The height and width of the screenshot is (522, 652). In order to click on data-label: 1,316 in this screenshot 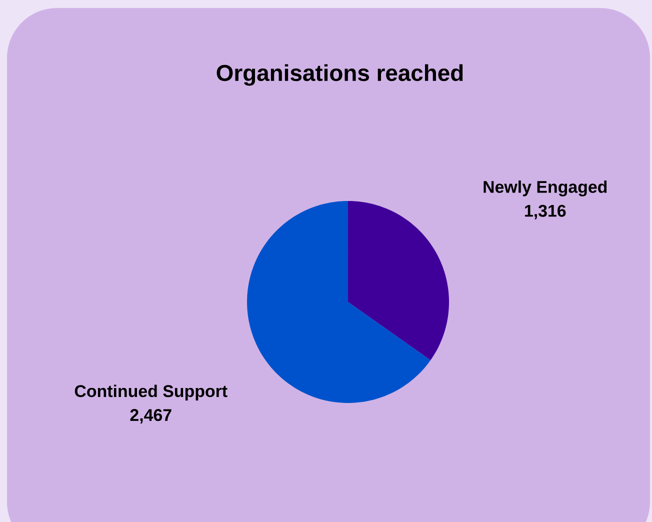, I will do `click(545, 212)`.